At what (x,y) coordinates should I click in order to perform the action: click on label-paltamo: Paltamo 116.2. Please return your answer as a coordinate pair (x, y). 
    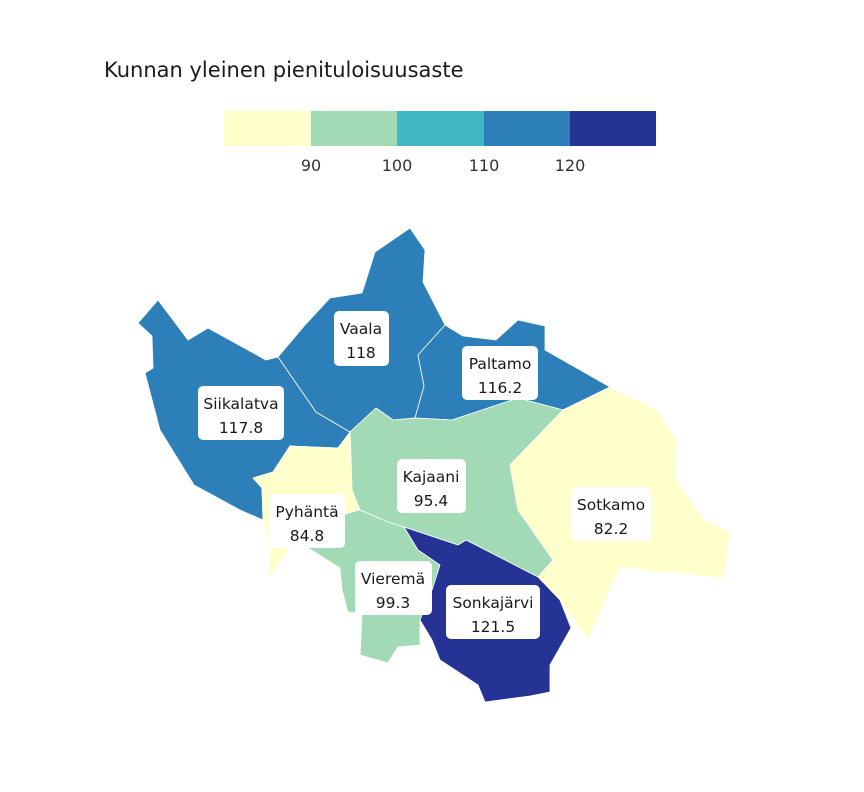
    Looking at the image, I should click on (500, 373).